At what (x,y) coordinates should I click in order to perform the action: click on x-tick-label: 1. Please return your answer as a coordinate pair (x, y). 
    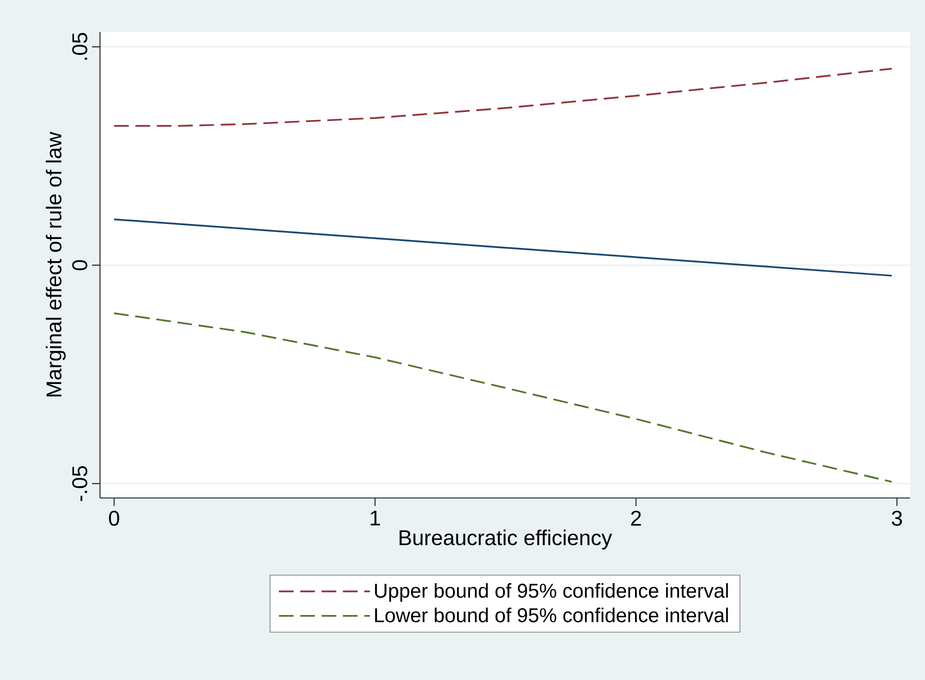
    Looking at the image, I should click on (375, 518).